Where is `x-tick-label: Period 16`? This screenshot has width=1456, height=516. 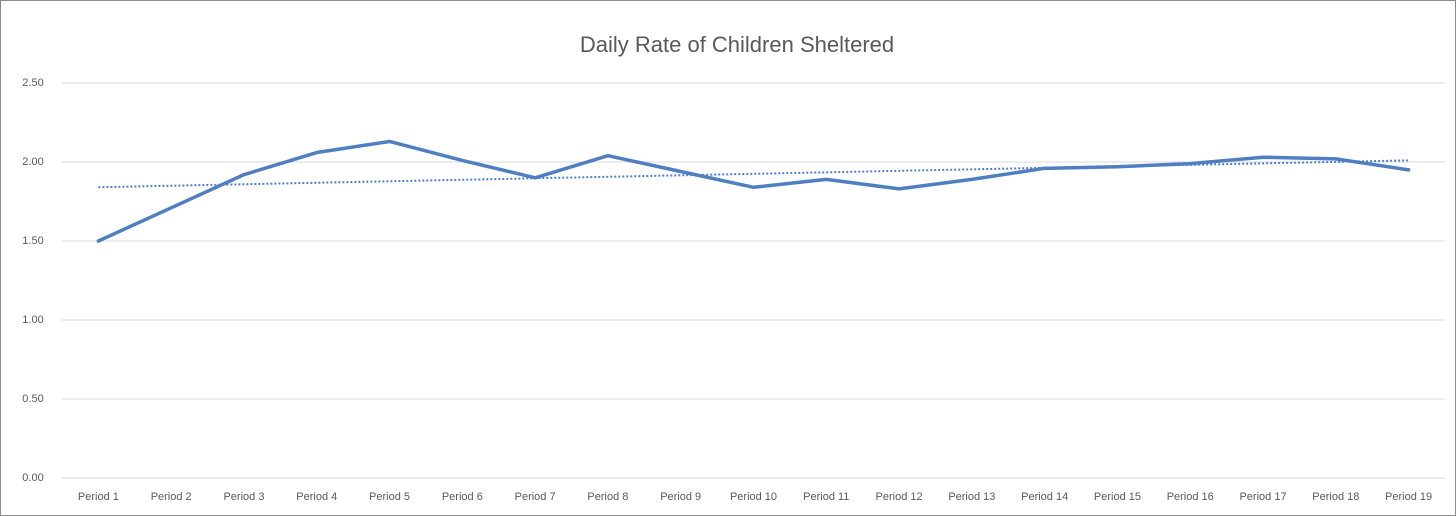 x-tick-label: Period 16 is located at coordinates (1190, 497).